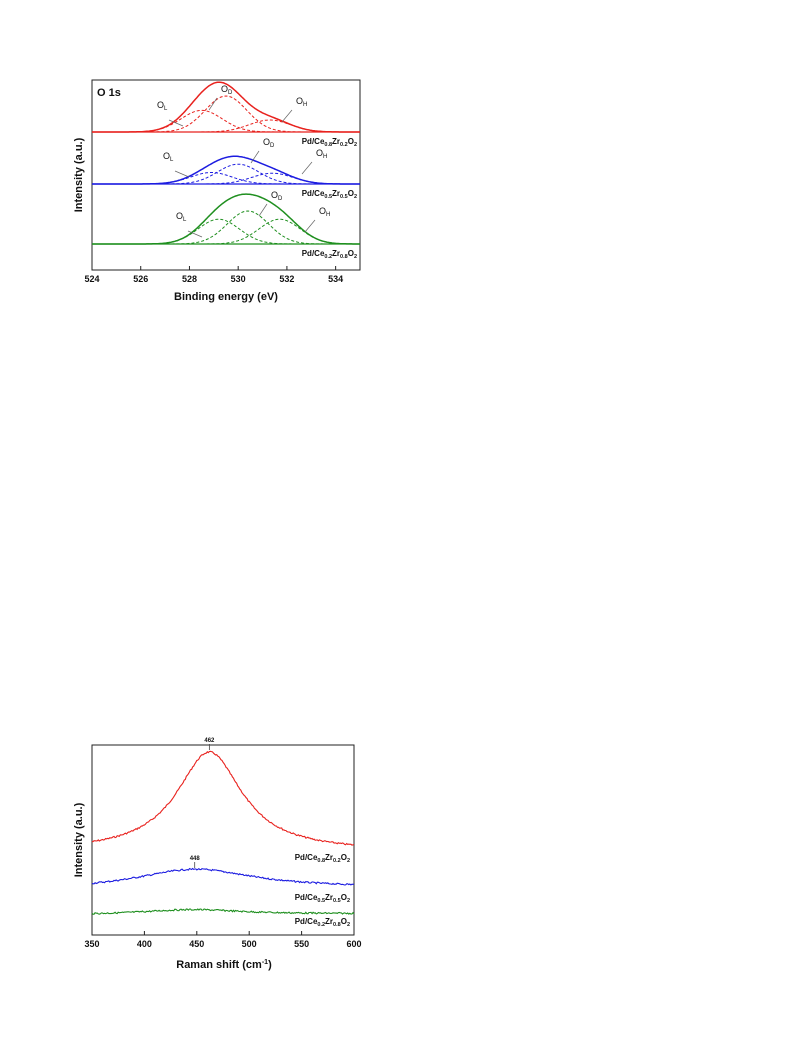 This screenshot has width=793, height=1057. I want to click on raman-x-axis-label: Raman shift (cm-1), so click(224, 965).